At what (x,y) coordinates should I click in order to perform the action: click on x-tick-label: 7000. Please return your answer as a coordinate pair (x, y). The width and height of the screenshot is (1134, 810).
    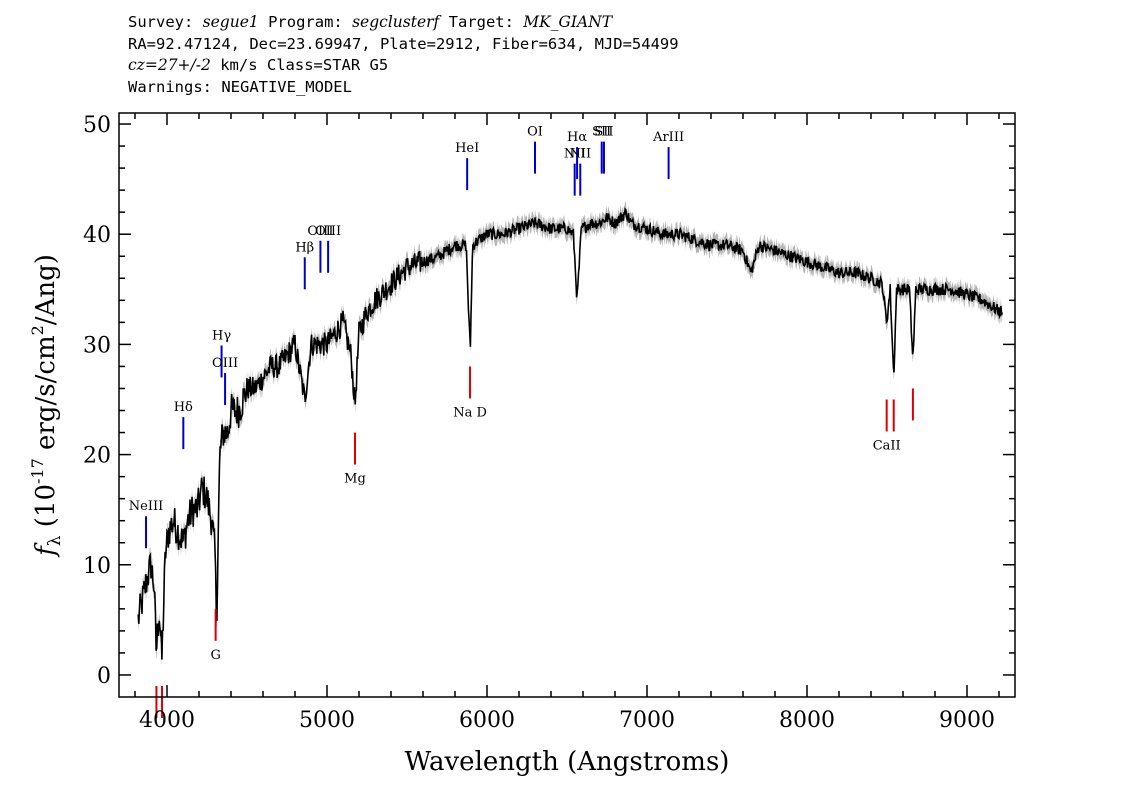
    Looking at the image, I should click on (647, 720).